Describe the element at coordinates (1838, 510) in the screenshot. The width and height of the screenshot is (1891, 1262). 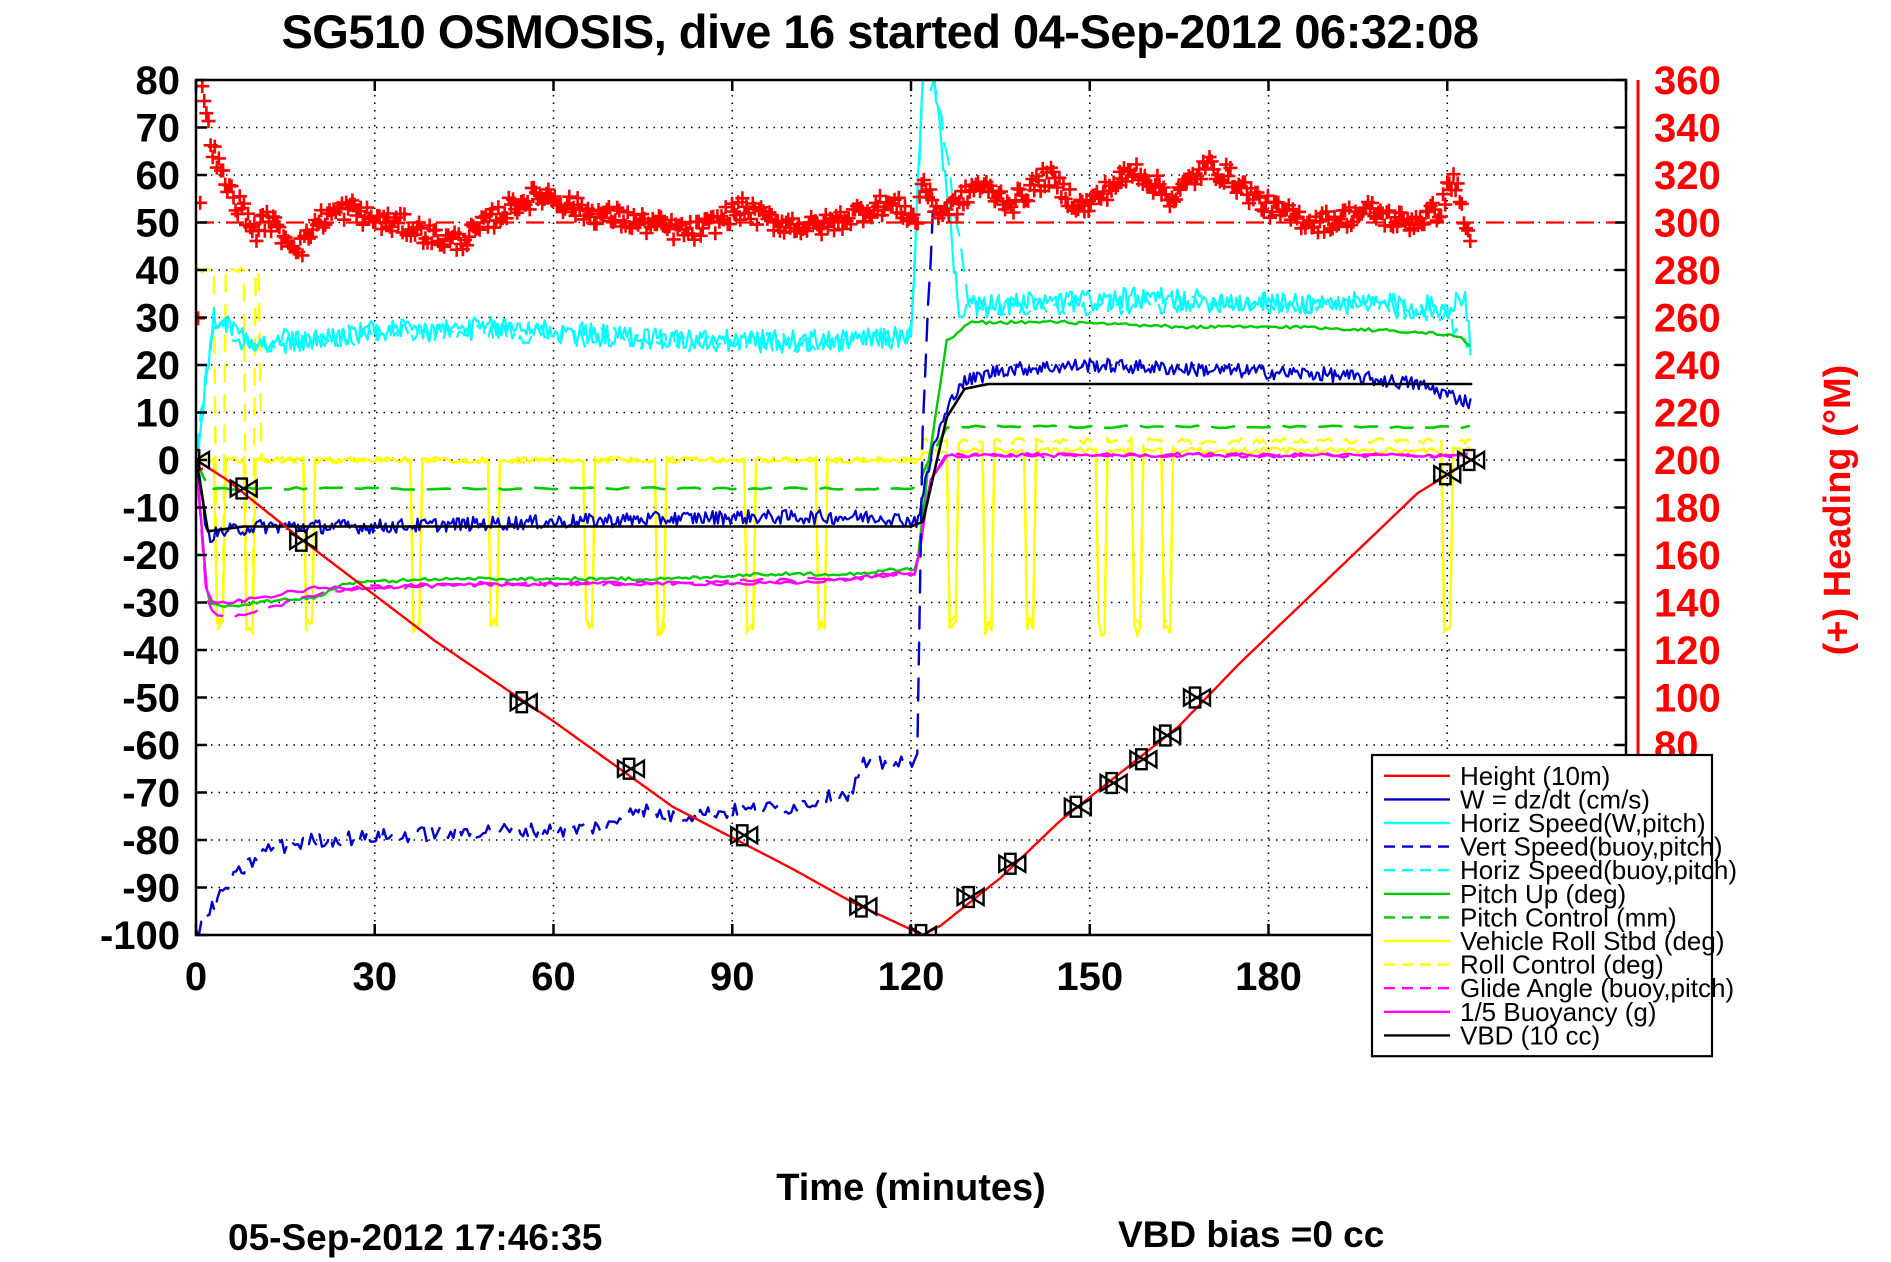
I see `y-axis-label-right: (+) Heading (°M)` at that location.